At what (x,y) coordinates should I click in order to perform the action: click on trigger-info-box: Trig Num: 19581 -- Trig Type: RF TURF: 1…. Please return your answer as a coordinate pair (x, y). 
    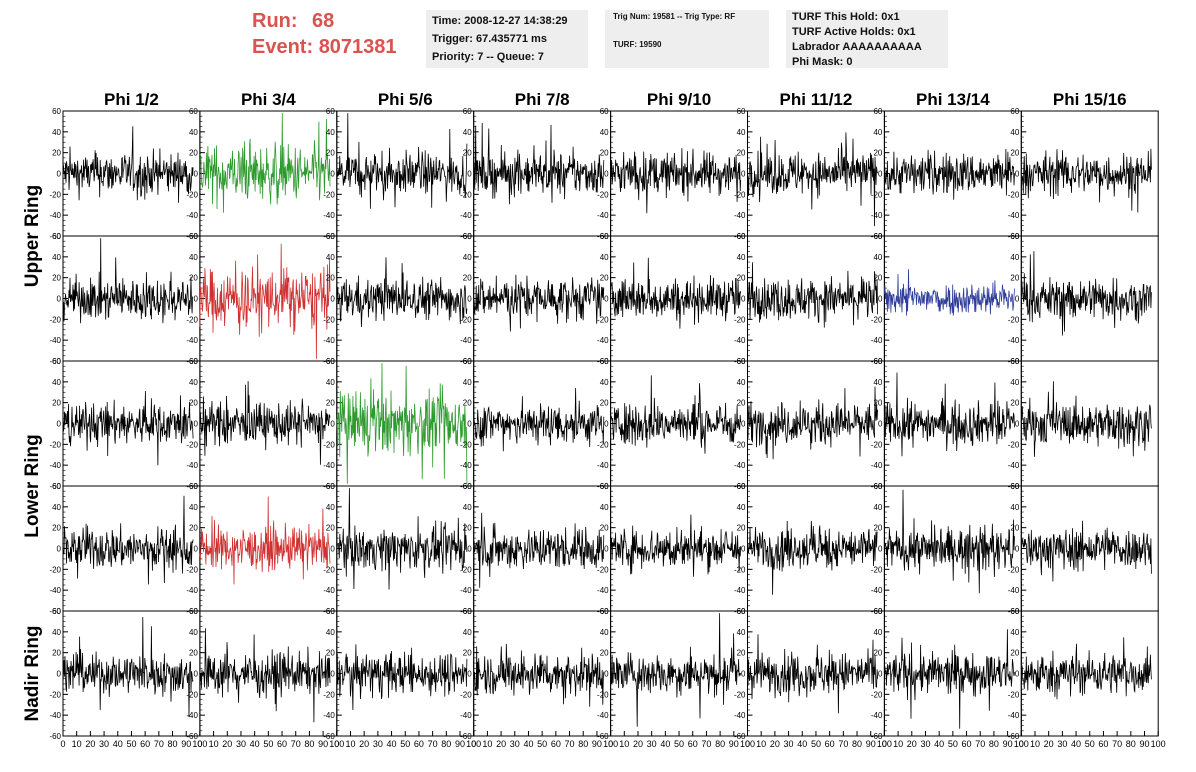
    Looking at the image, I should click on (687, 39).